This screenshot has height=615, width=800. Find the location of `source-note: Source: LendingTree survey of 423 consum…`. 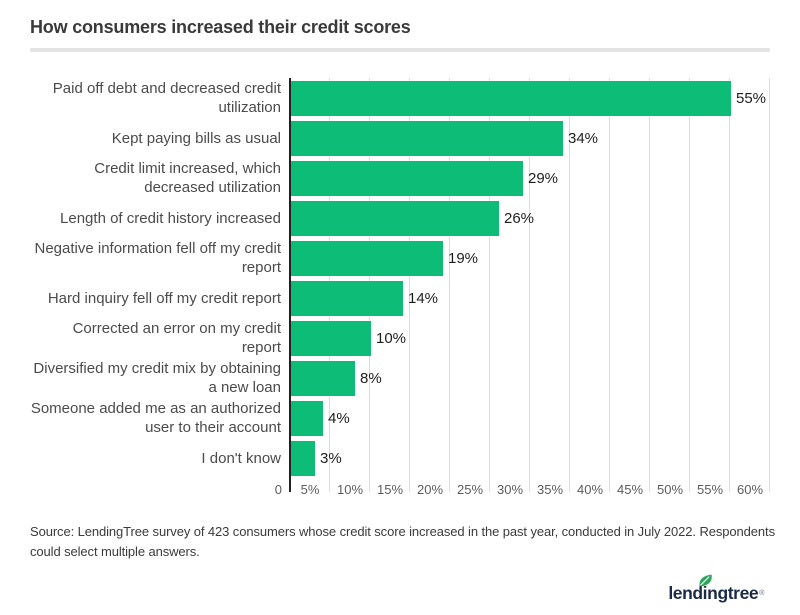

source-note: Source: LendingTree survey of 423 consum… is located at coordinates (402, 541).